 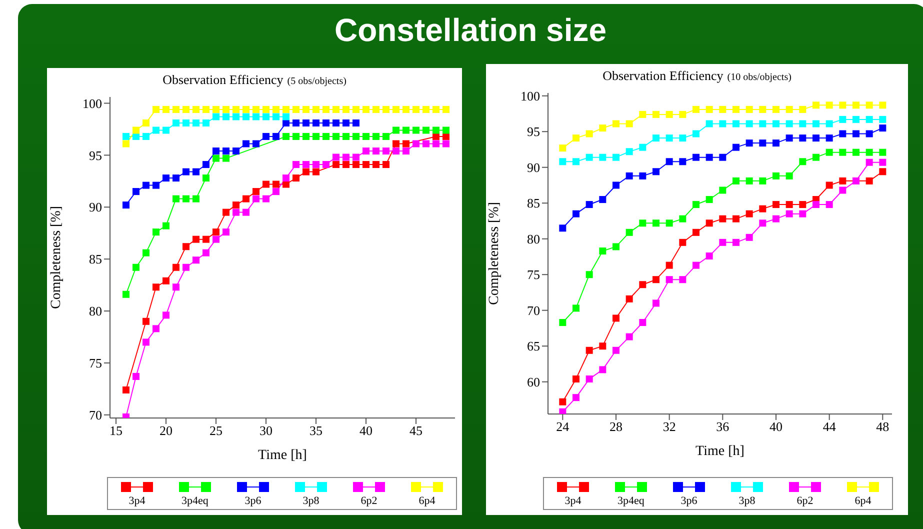 What do you see at coordinates (416, 430) in the screenshot?
I see `x-tick-label: 45` at bounding box center [416, 430].